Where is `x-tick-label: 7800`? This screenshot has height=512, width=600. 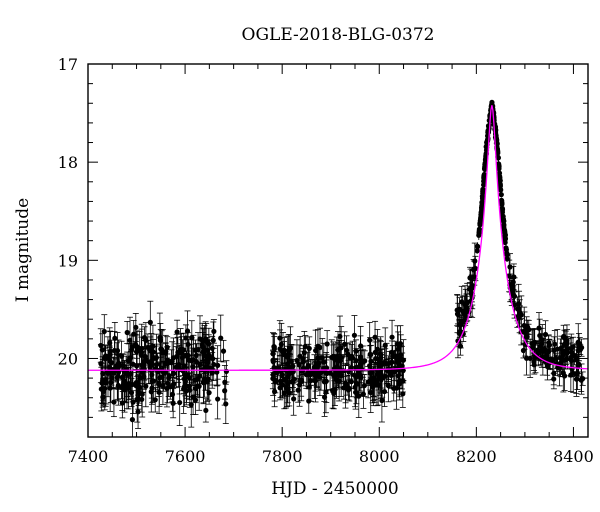
x-tick-label: 7800 is located at coordinates (282, 456).